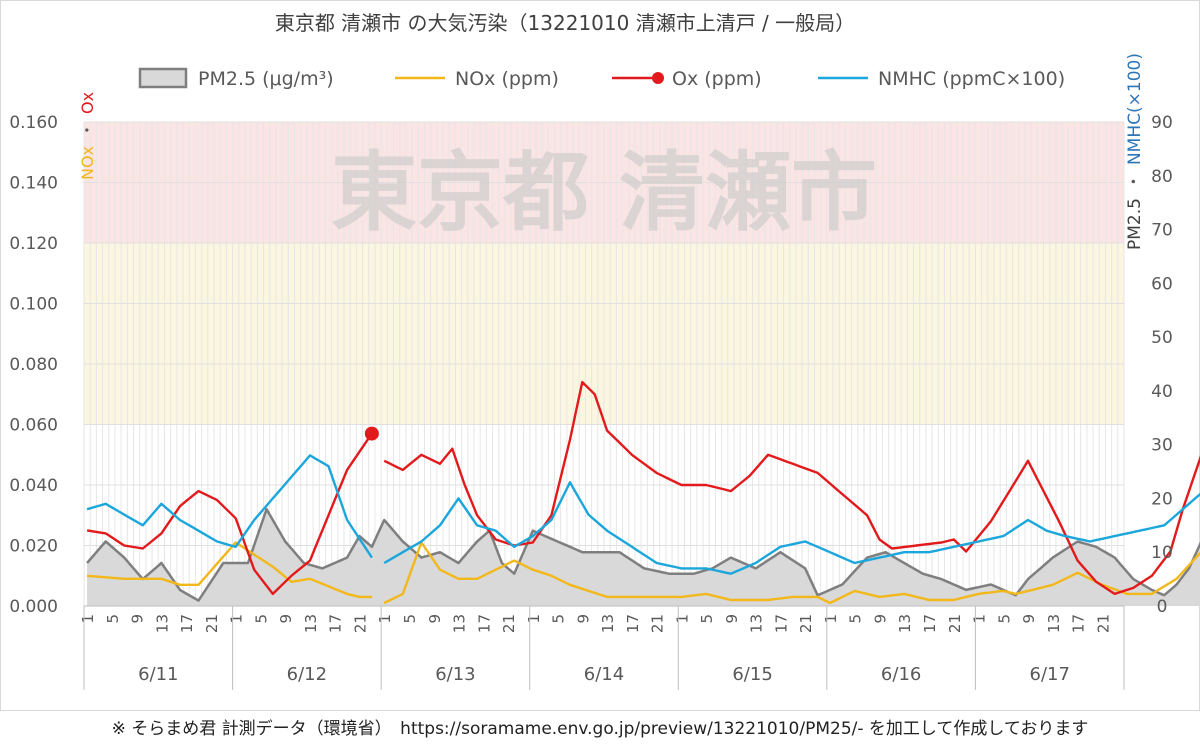  Describe the element at coordinates (1162, 284) in the screenshot. I see `y-right-tick-label: 60` at that location.